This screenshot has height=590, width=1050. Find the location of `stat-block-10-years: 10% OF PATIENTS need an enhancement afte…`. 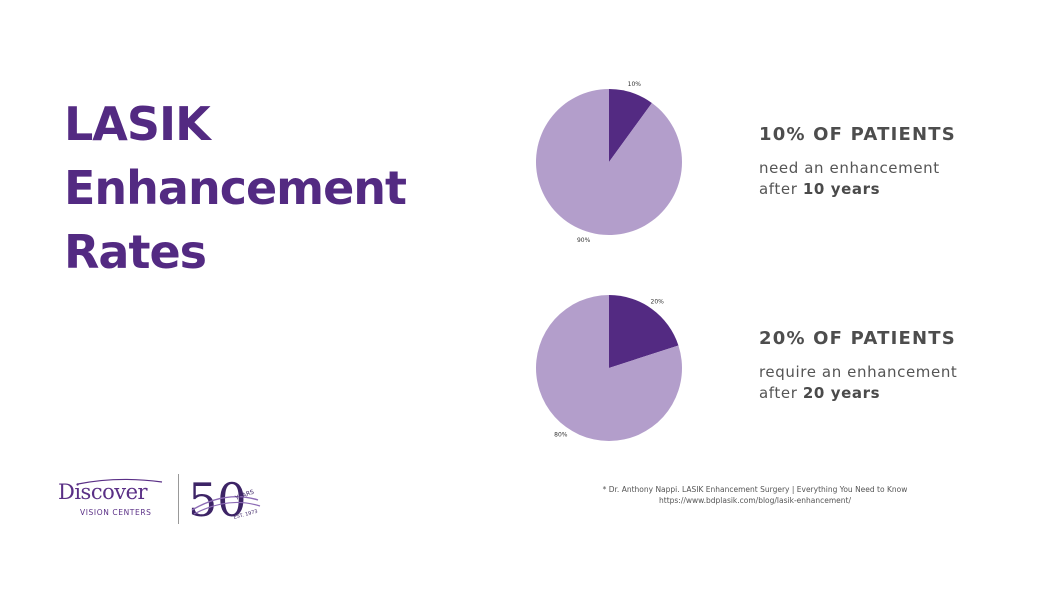

stat-block-10-years: 10% OF PATIENTS need an enhancement afte… is located at coordinates (857, 162).